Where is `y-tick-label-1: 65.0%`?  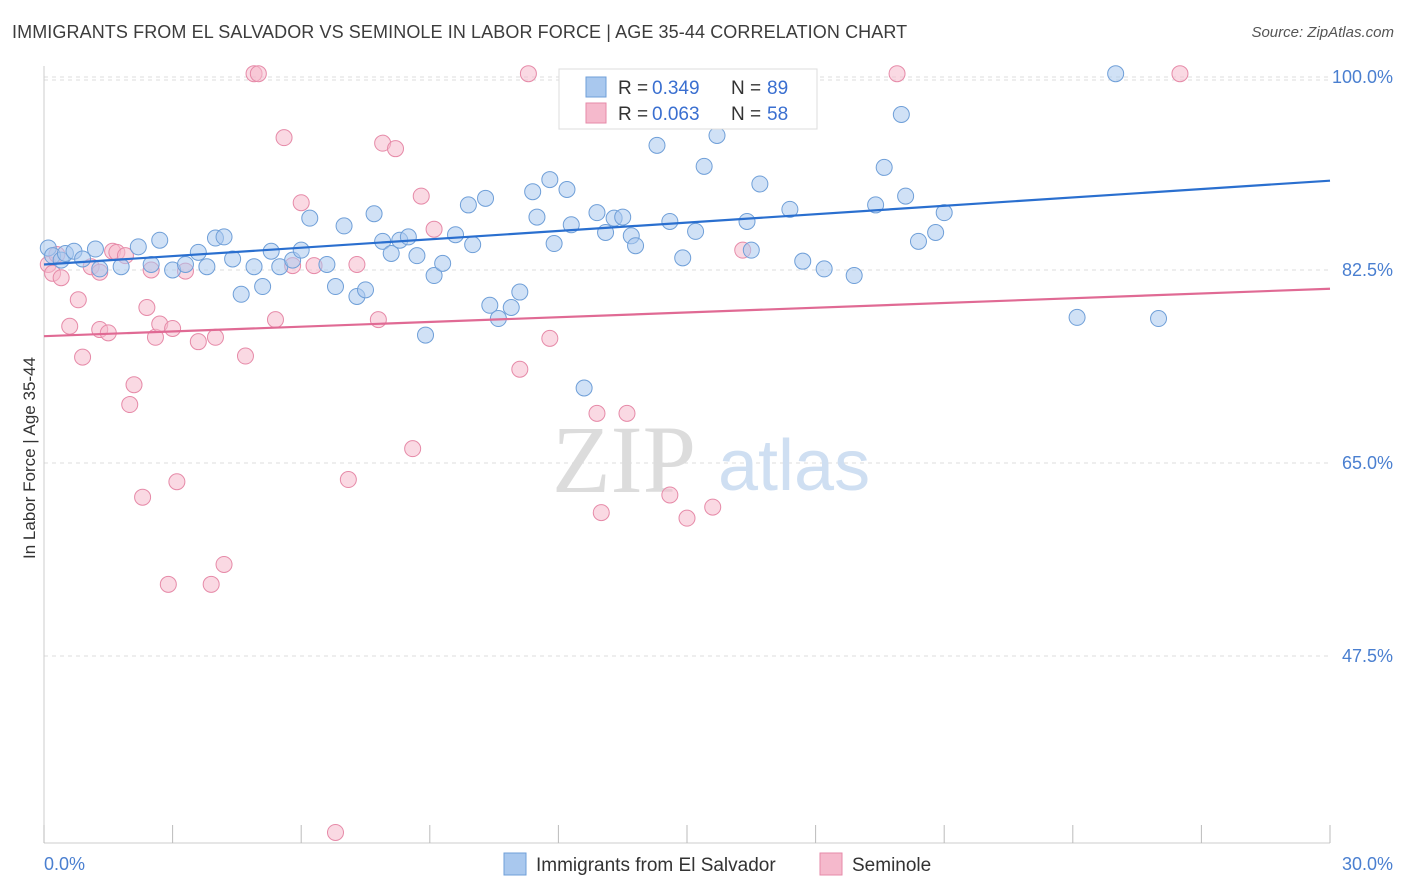
y-tick-label-1: 65.0% is located at coordinates (1367, 463).